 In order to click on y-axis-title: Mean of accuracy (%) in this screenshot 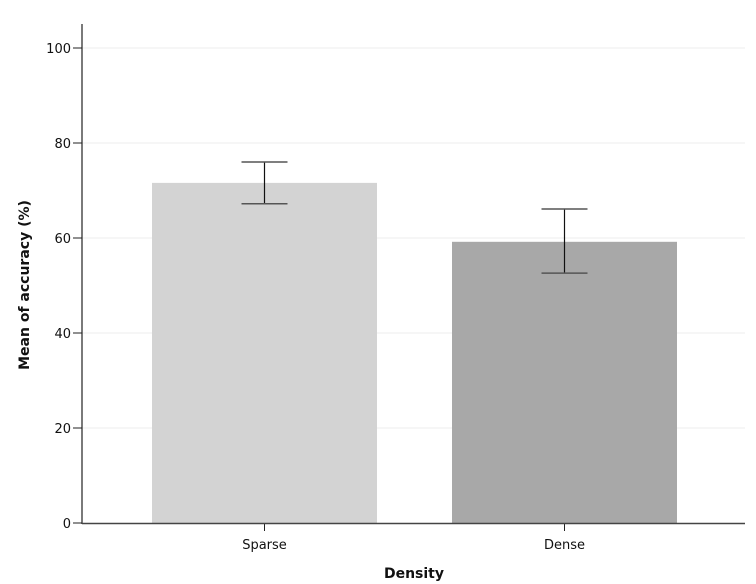, I will do `click(25, 285)`.